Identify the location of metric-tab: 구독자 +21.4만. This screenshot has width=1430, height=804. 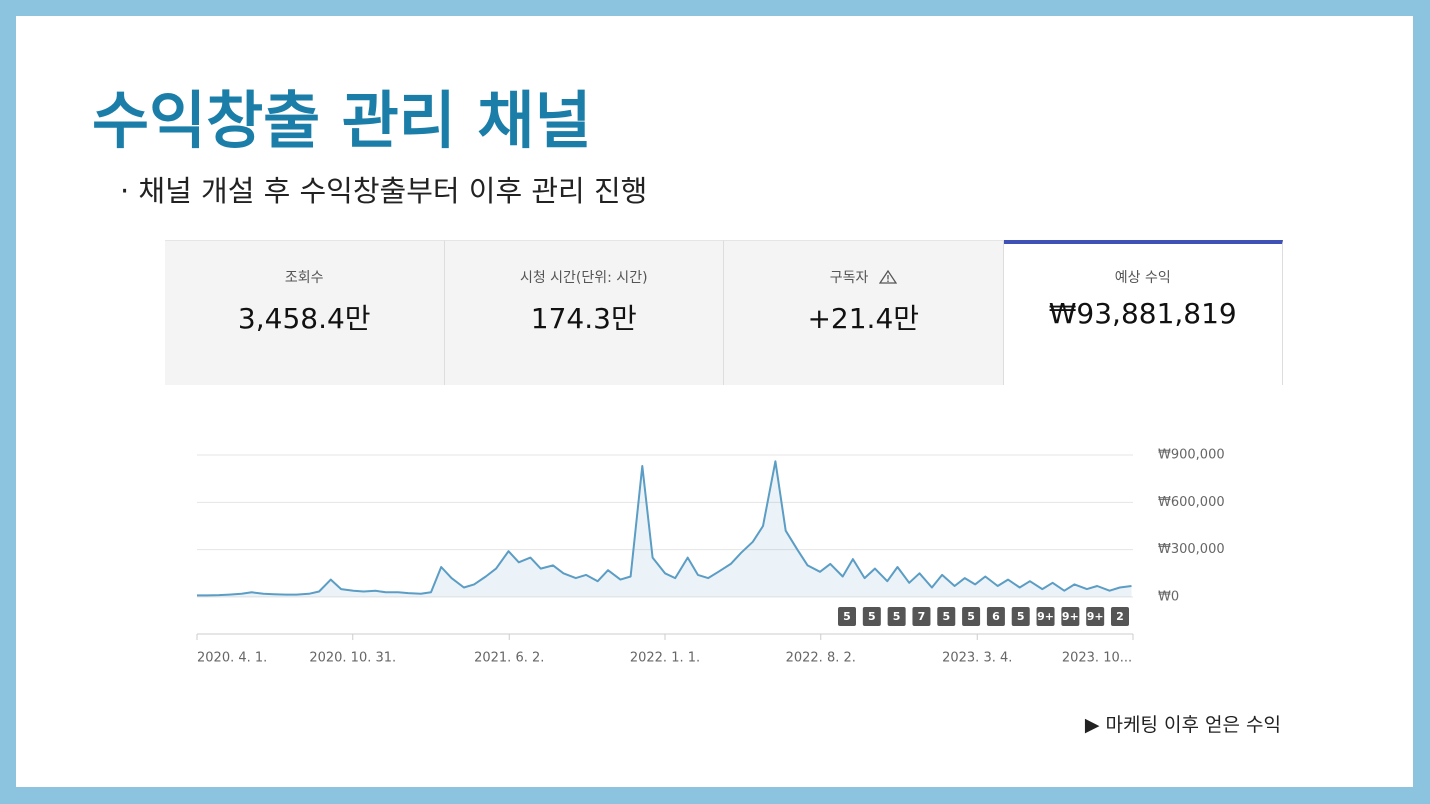
(864, 312).